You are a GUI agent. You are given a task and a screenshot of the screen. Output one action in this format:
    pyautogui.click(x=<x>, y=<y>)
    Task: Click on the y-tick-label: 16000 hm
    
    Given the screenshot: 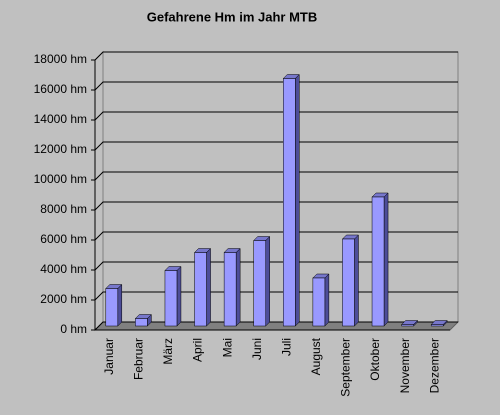 What is the action you would take?
    pyautogui.click(x=60, y=89)
    